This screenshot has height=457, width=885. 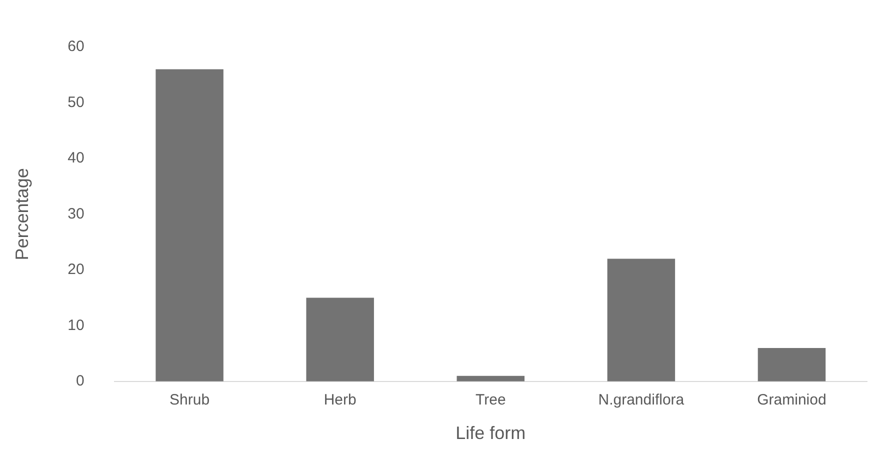 I want to click on y-tick-label: 30, so click(x=76, y=213).